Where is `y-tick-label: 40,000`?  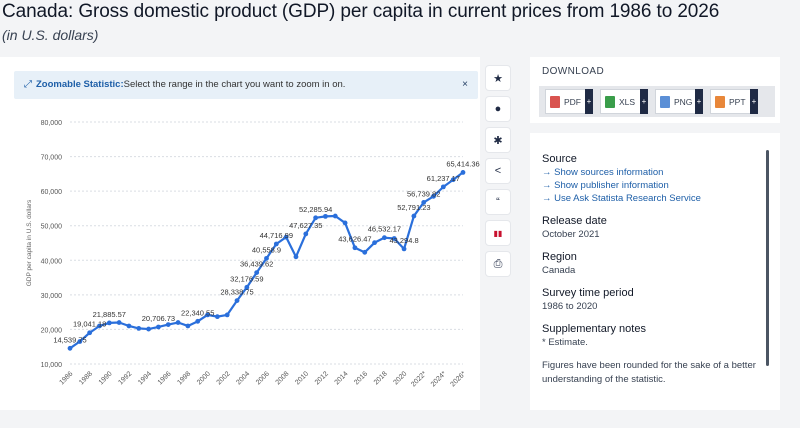
y-tick-label: 40,000 is located at coordinates (52, 261).